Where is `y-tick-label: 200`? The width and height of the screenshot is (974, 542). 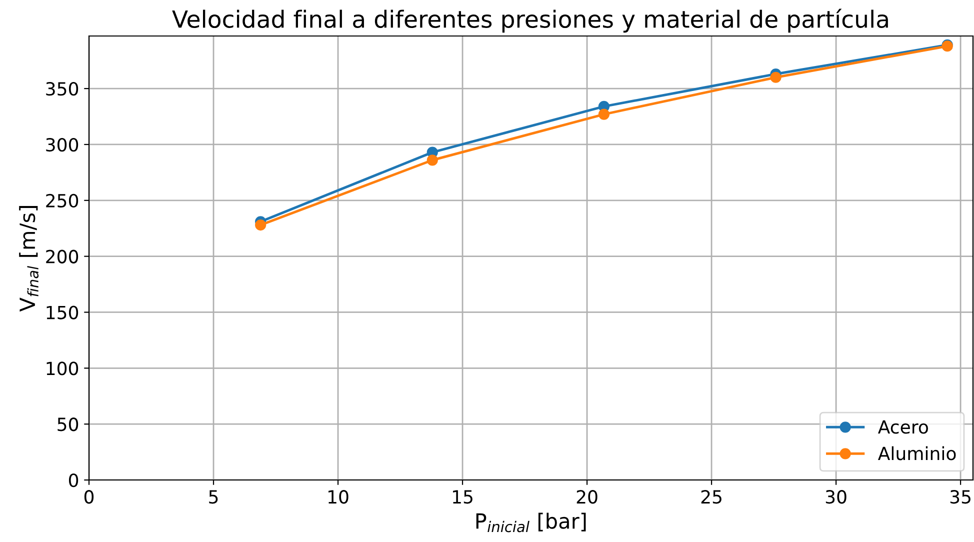
y-tick-label: 200 is located at coordinates (62, 257).